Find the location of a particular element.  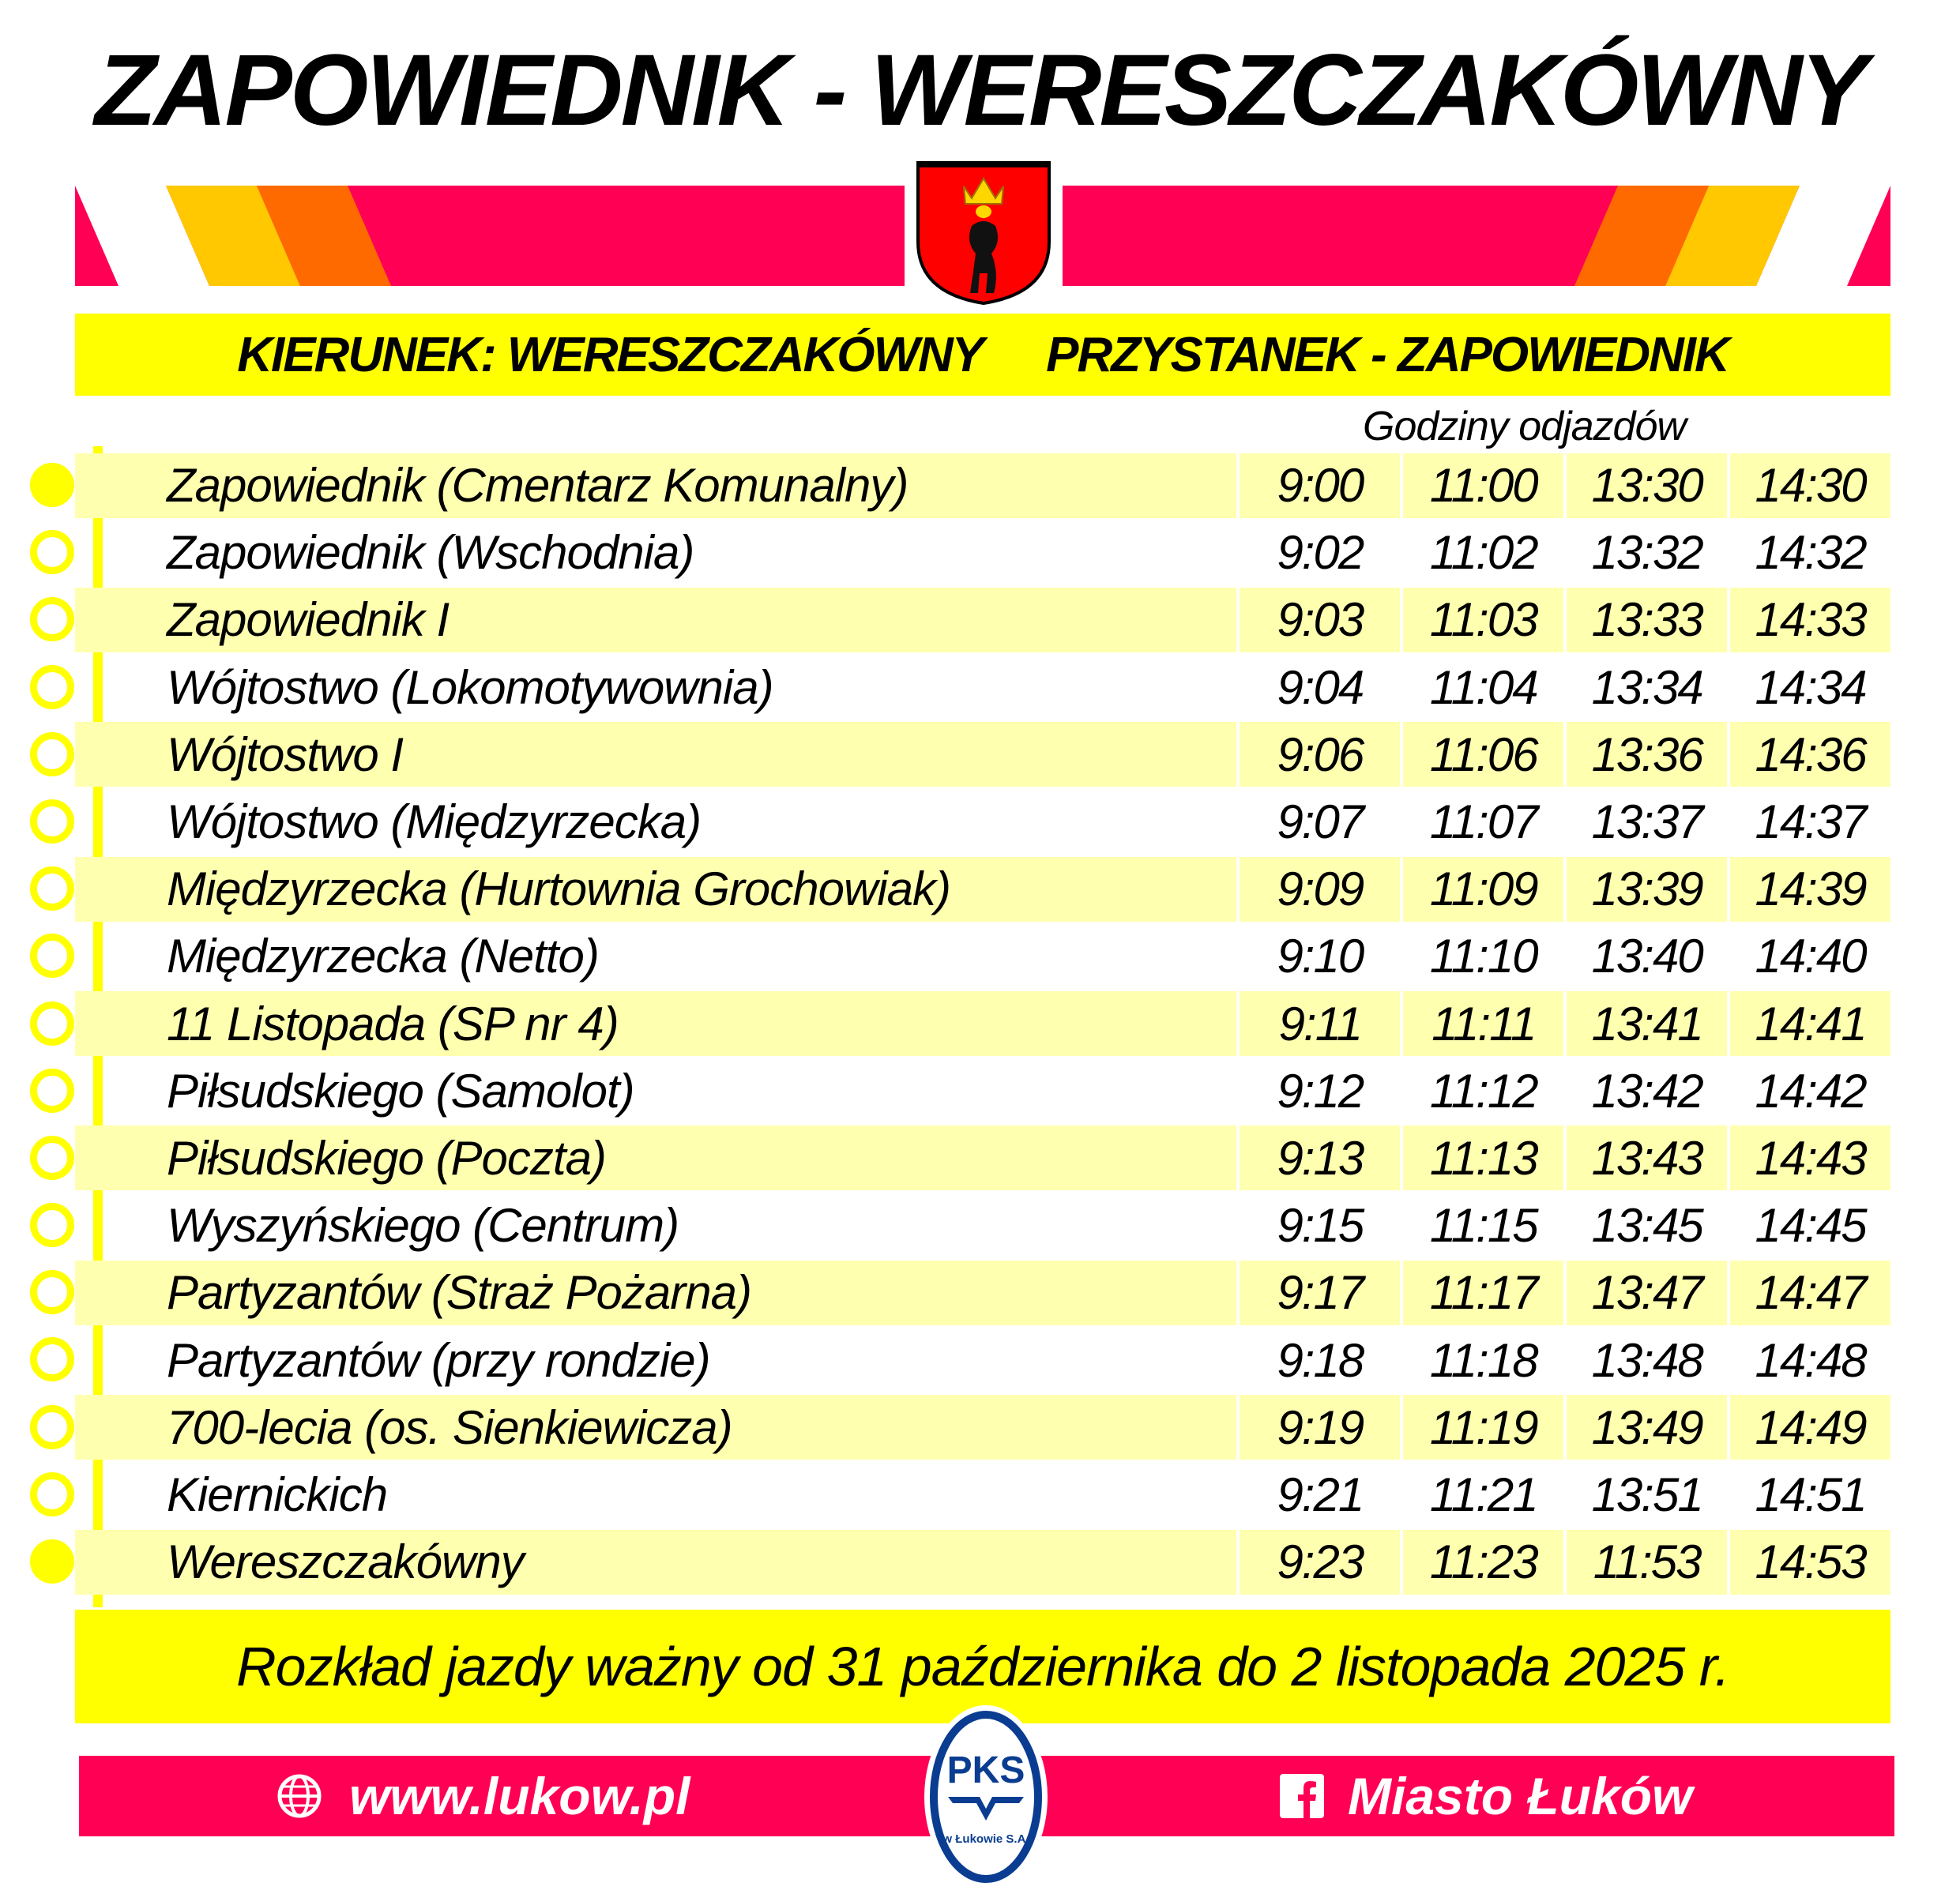

departure-time: 11:13 is located at coordinates (1483, 1158).